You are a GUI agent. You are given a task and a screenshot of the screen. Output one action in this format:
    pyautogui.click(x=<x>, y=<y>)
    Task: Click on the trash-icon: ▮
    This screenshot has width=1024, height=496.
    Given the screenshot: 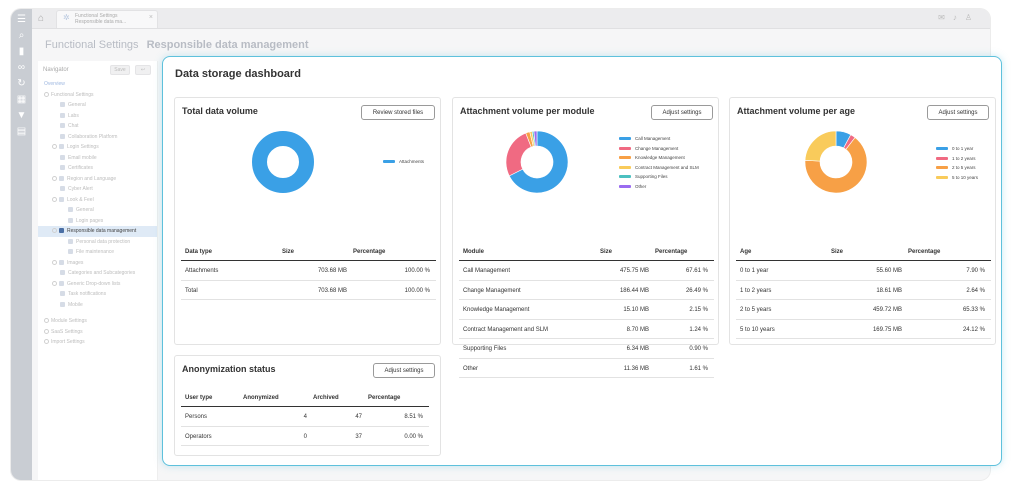 What is the action you would take?
    pyautogui.click(x=21, y=51)
    